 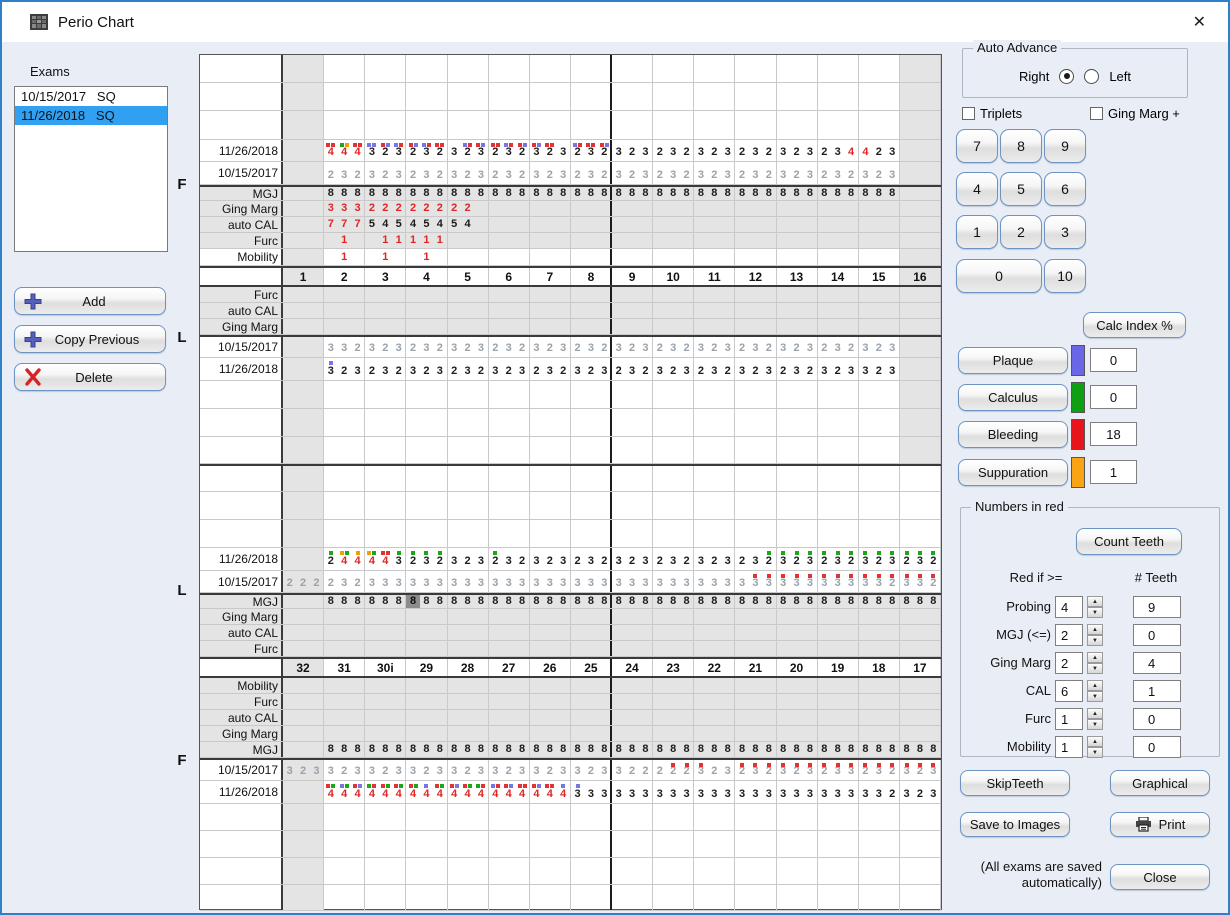 I want to click on cell-fb-mobility-t17, so click(x=920, y=685).